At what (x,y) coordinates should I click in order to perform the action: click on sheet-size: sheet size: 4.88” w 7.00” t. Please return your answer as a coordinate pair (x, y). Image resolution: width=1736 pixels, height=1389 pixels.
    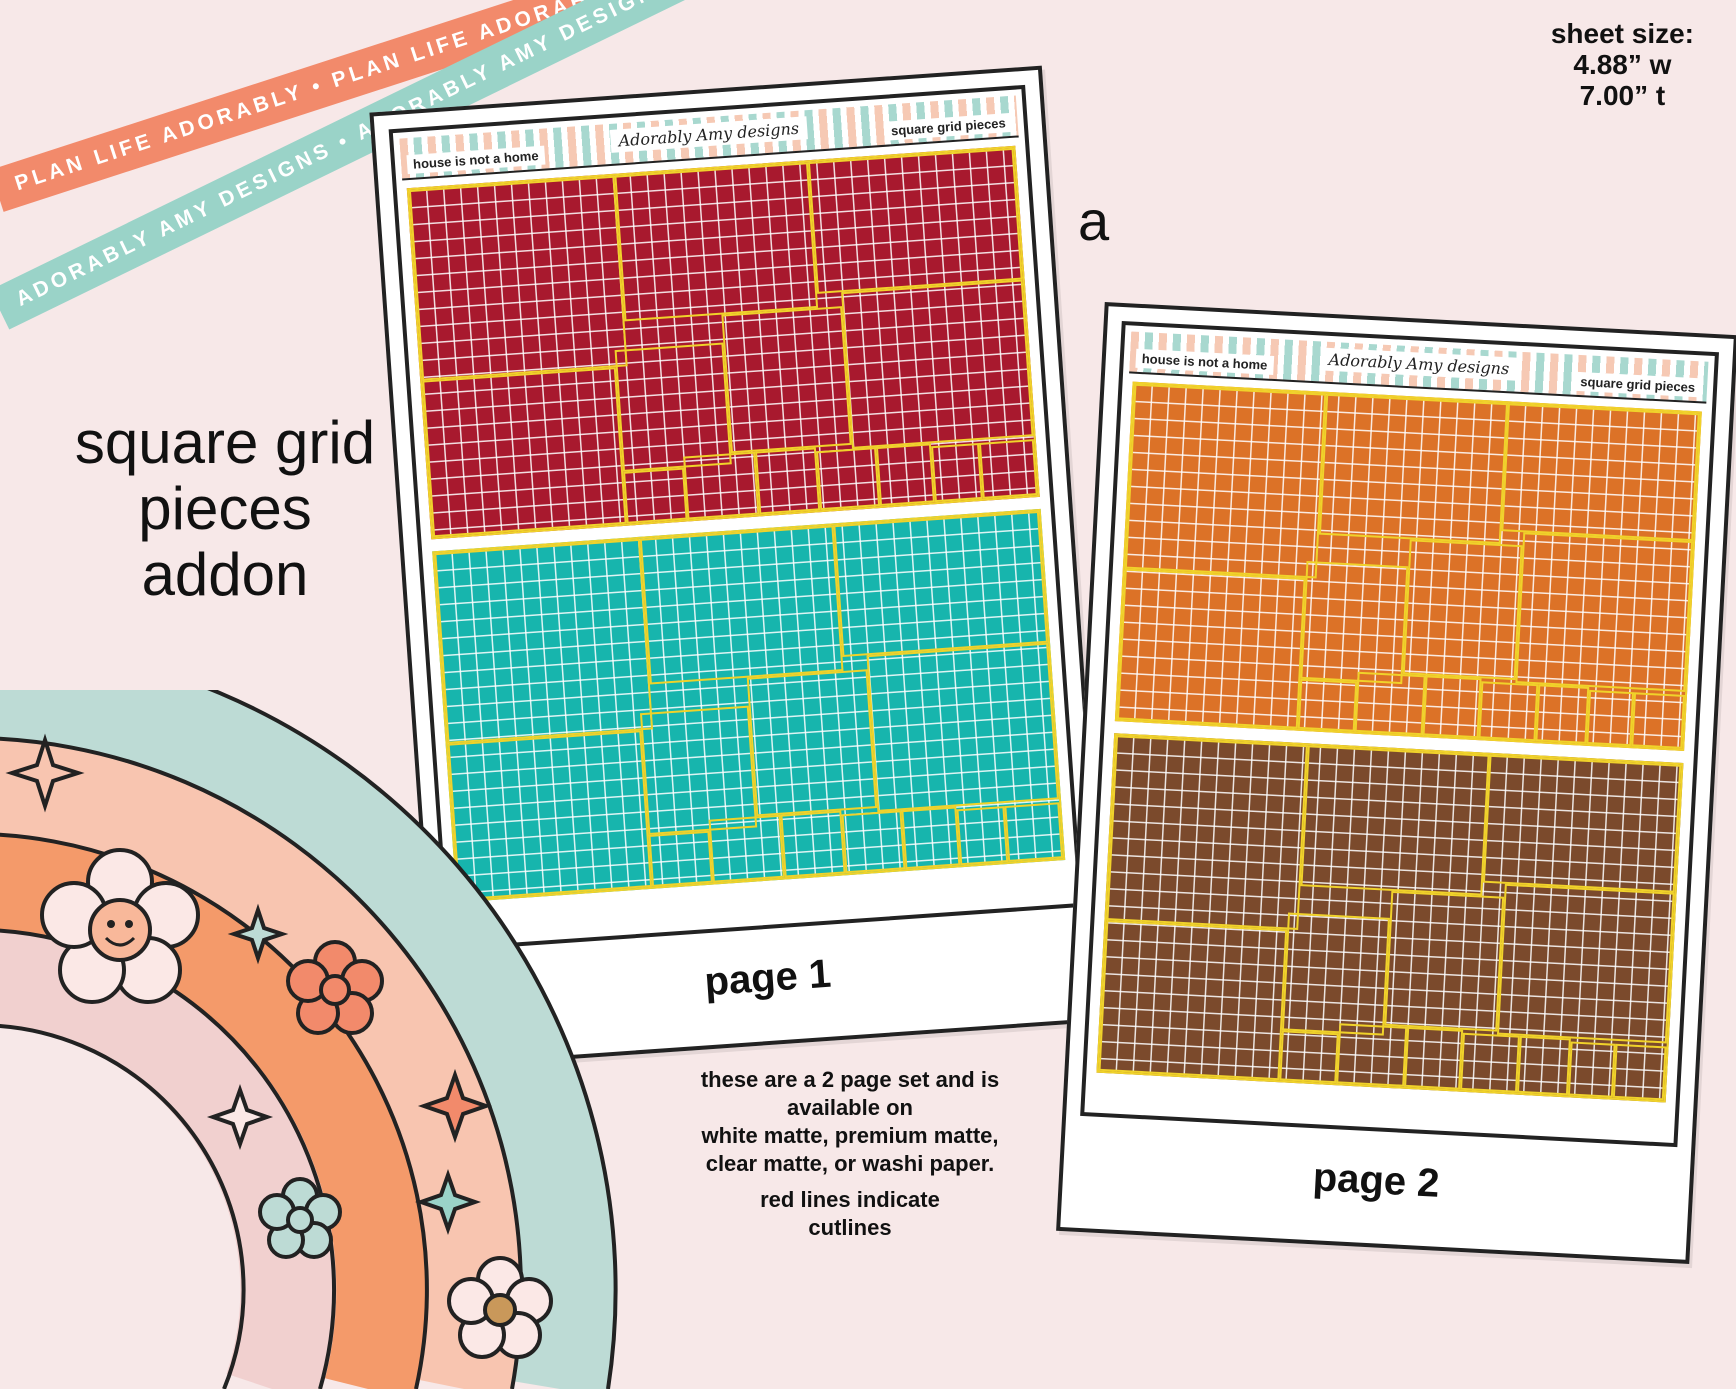
    Looking at the image, I should click on (1622, 64).